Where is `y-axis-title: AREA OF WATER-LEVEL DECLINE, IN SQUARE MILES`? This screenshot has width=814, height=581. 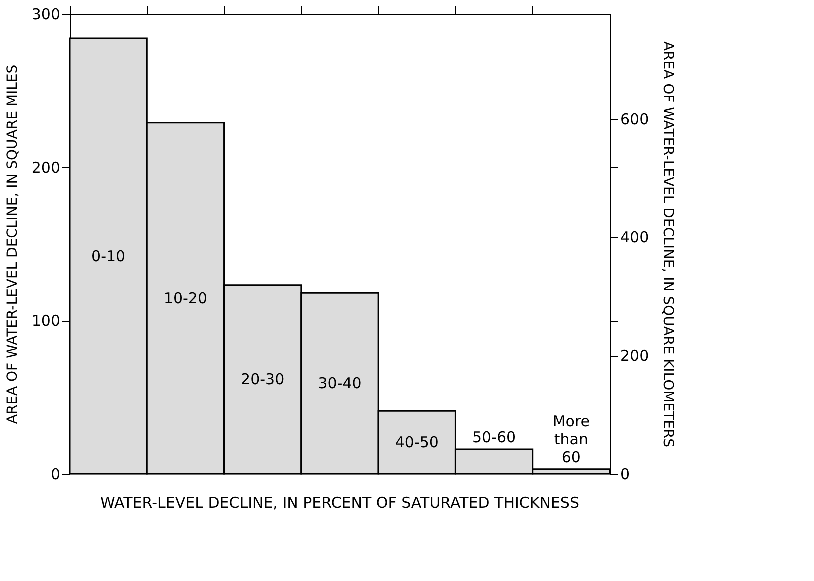 y-axis-title: AREA OF WATER-LEVEL DECLINE, IN SQUARE MILES is located at coordinates (12, 244).